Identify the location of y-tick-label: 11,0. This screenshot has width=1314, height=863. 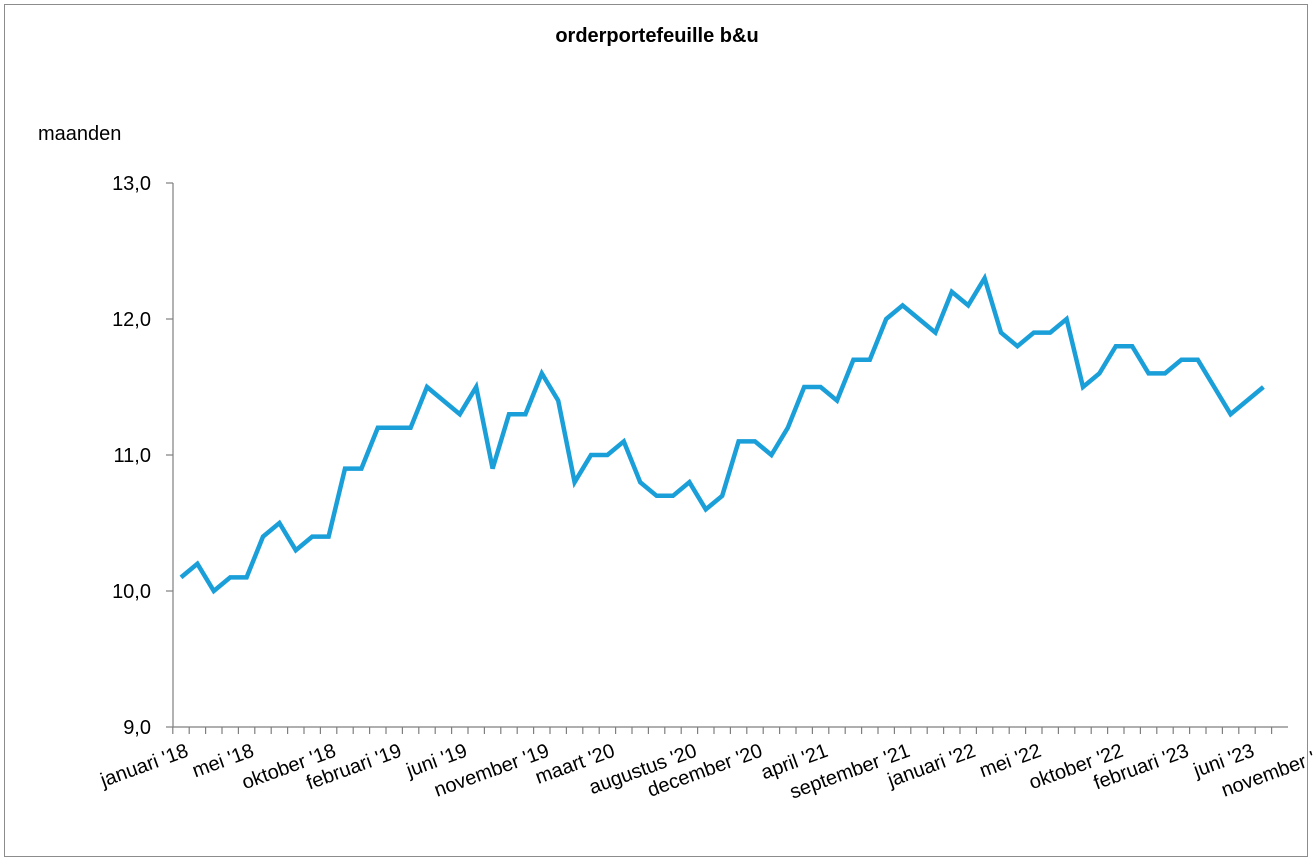
(132, 456).